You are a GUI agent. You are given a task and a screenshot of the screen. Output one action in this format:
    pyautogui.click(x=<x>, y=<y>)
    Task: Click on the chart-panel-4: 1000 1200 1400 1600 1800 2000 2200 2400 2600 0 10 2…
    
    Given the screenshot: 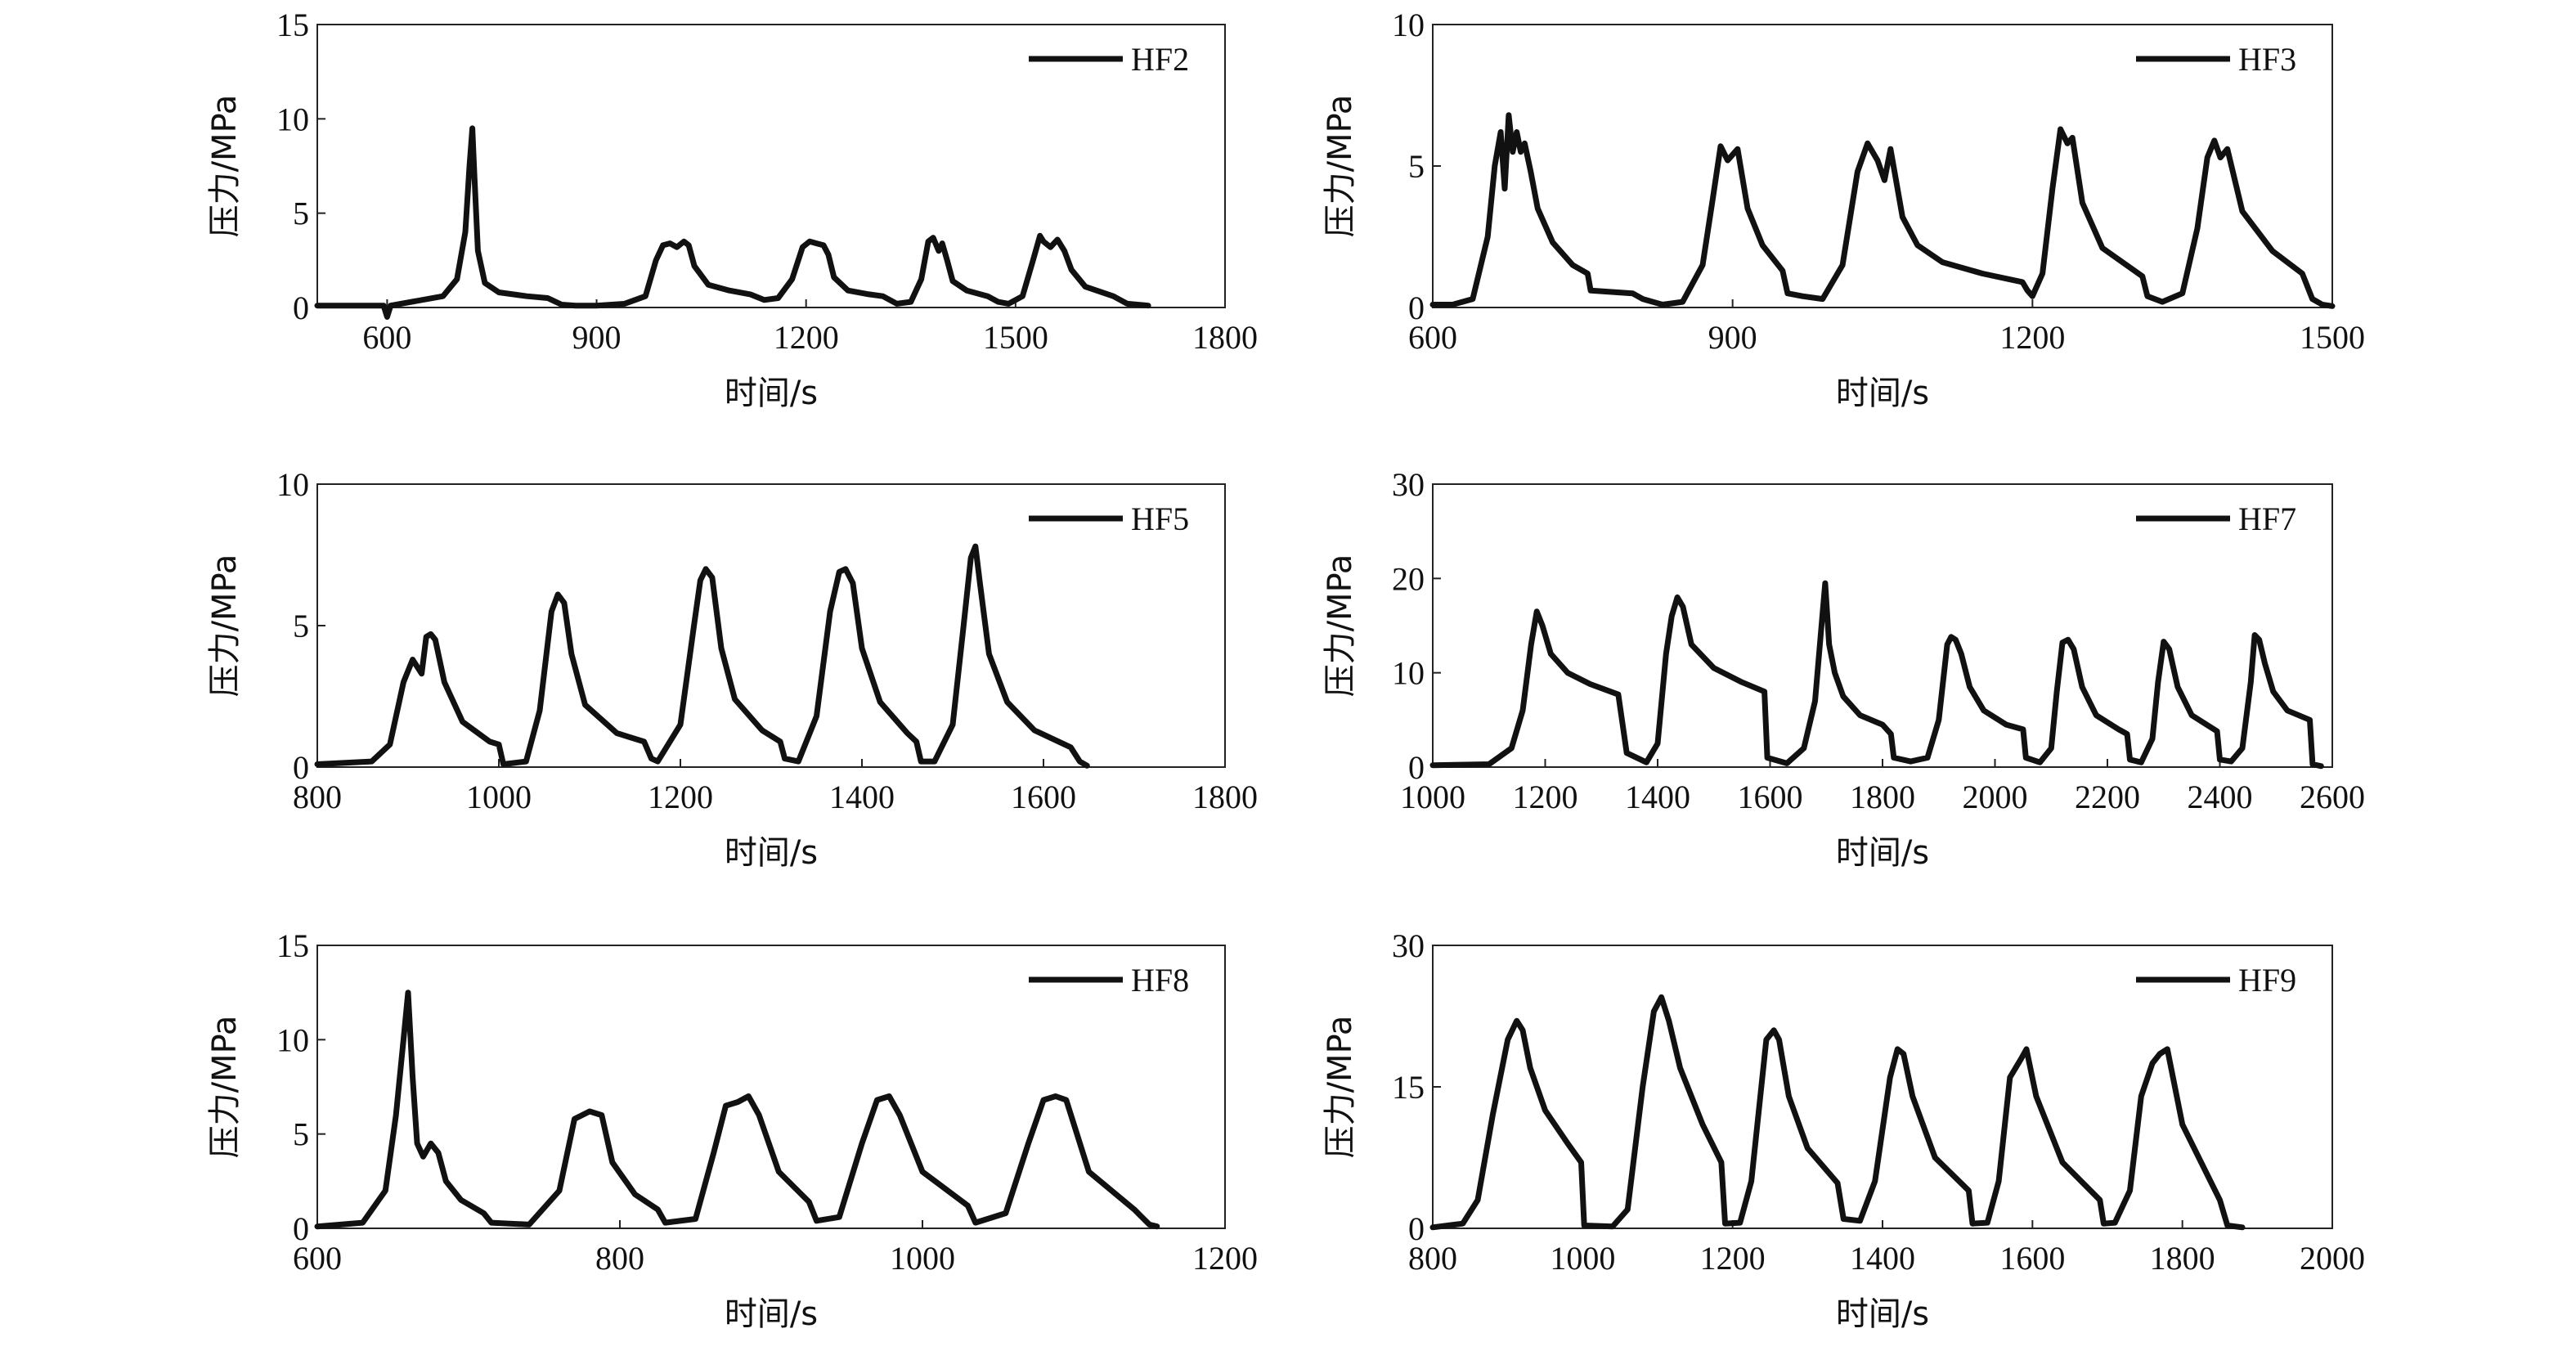 What is the action you would take?
    pyautogui.click(x=1844, y=669)
    